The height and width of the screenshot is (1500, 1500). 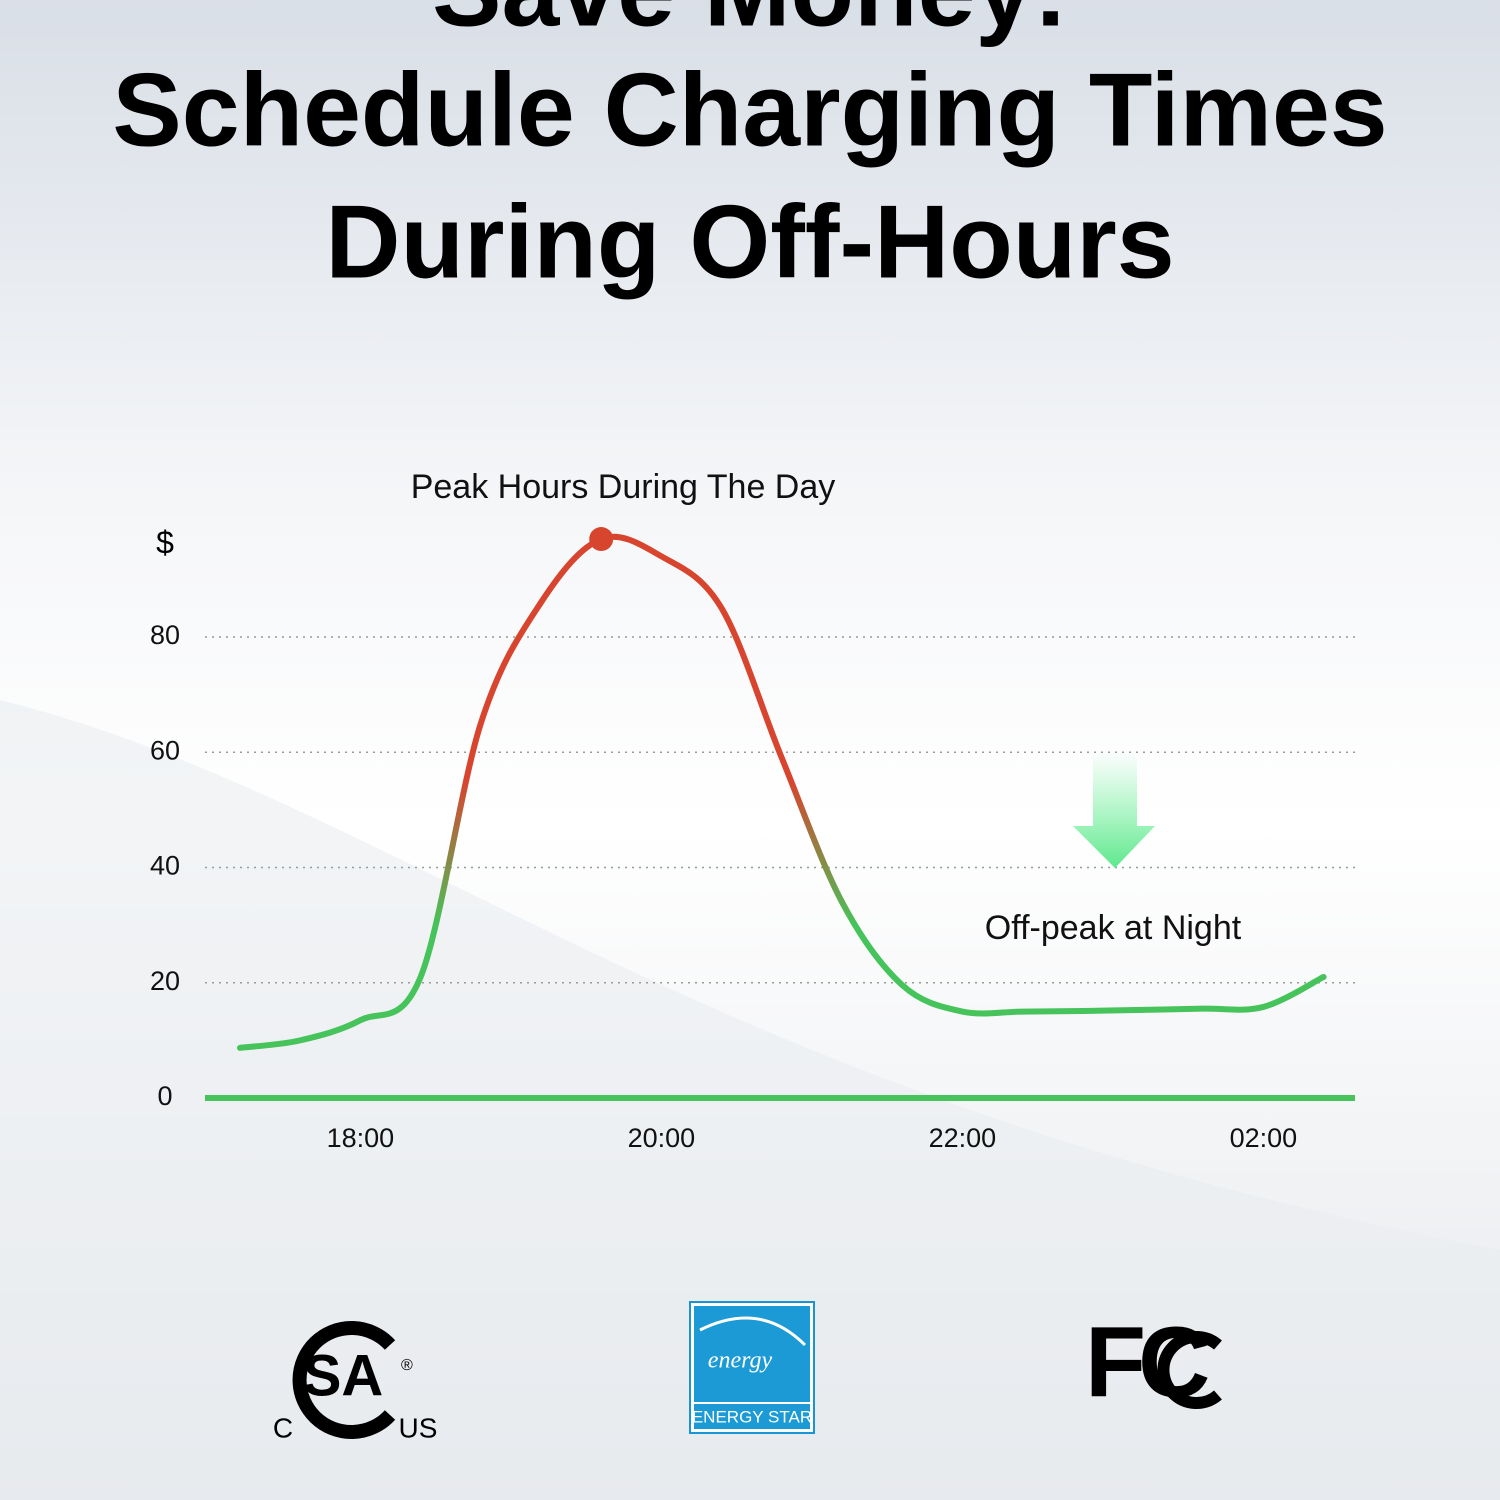 I want to click on es-caption-bg, so click(x=752, y=1416).